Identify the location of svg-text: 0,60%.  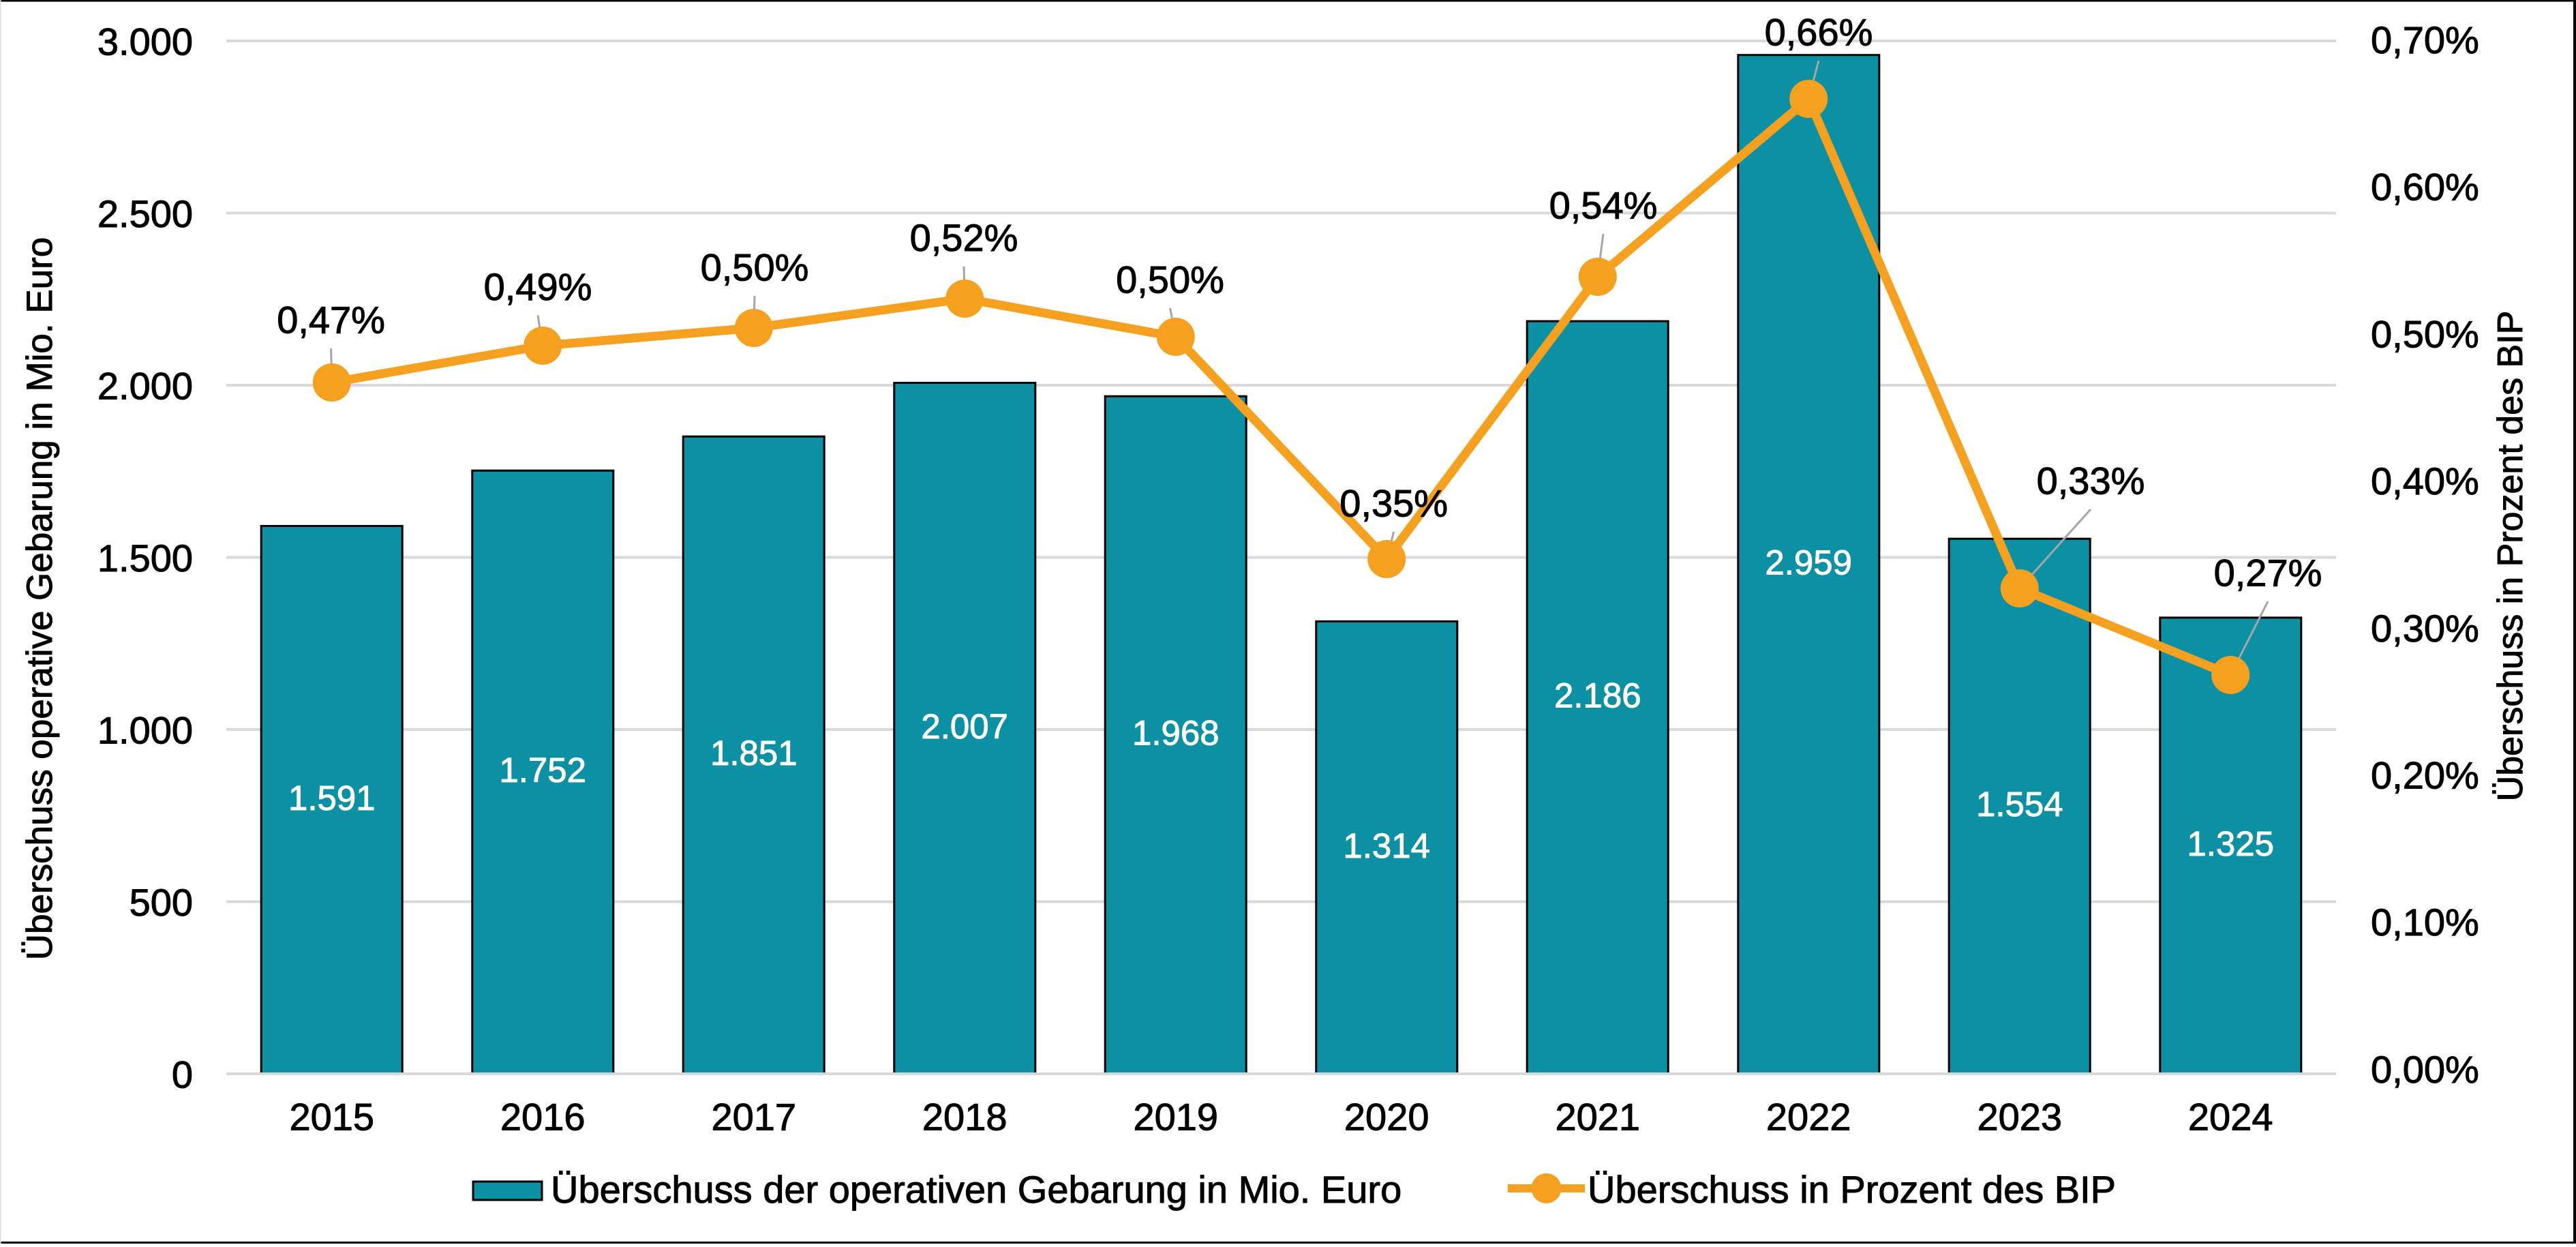
(2425, 187).